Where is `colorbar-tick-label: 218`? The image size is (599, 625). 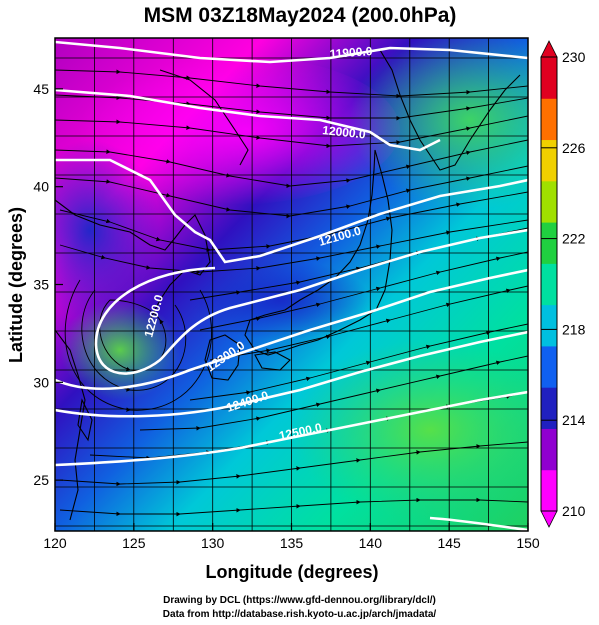 colorbar-tick-label: 218 is located at coordinates (574, 329).